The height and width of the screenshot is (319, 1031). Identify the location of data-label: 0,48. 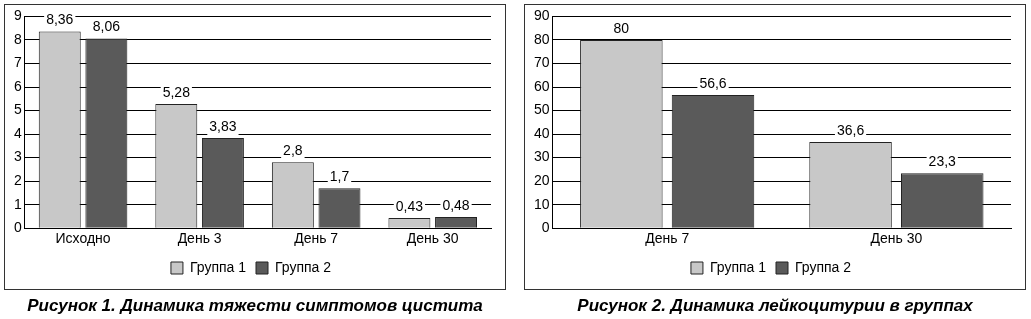
(456, 204).